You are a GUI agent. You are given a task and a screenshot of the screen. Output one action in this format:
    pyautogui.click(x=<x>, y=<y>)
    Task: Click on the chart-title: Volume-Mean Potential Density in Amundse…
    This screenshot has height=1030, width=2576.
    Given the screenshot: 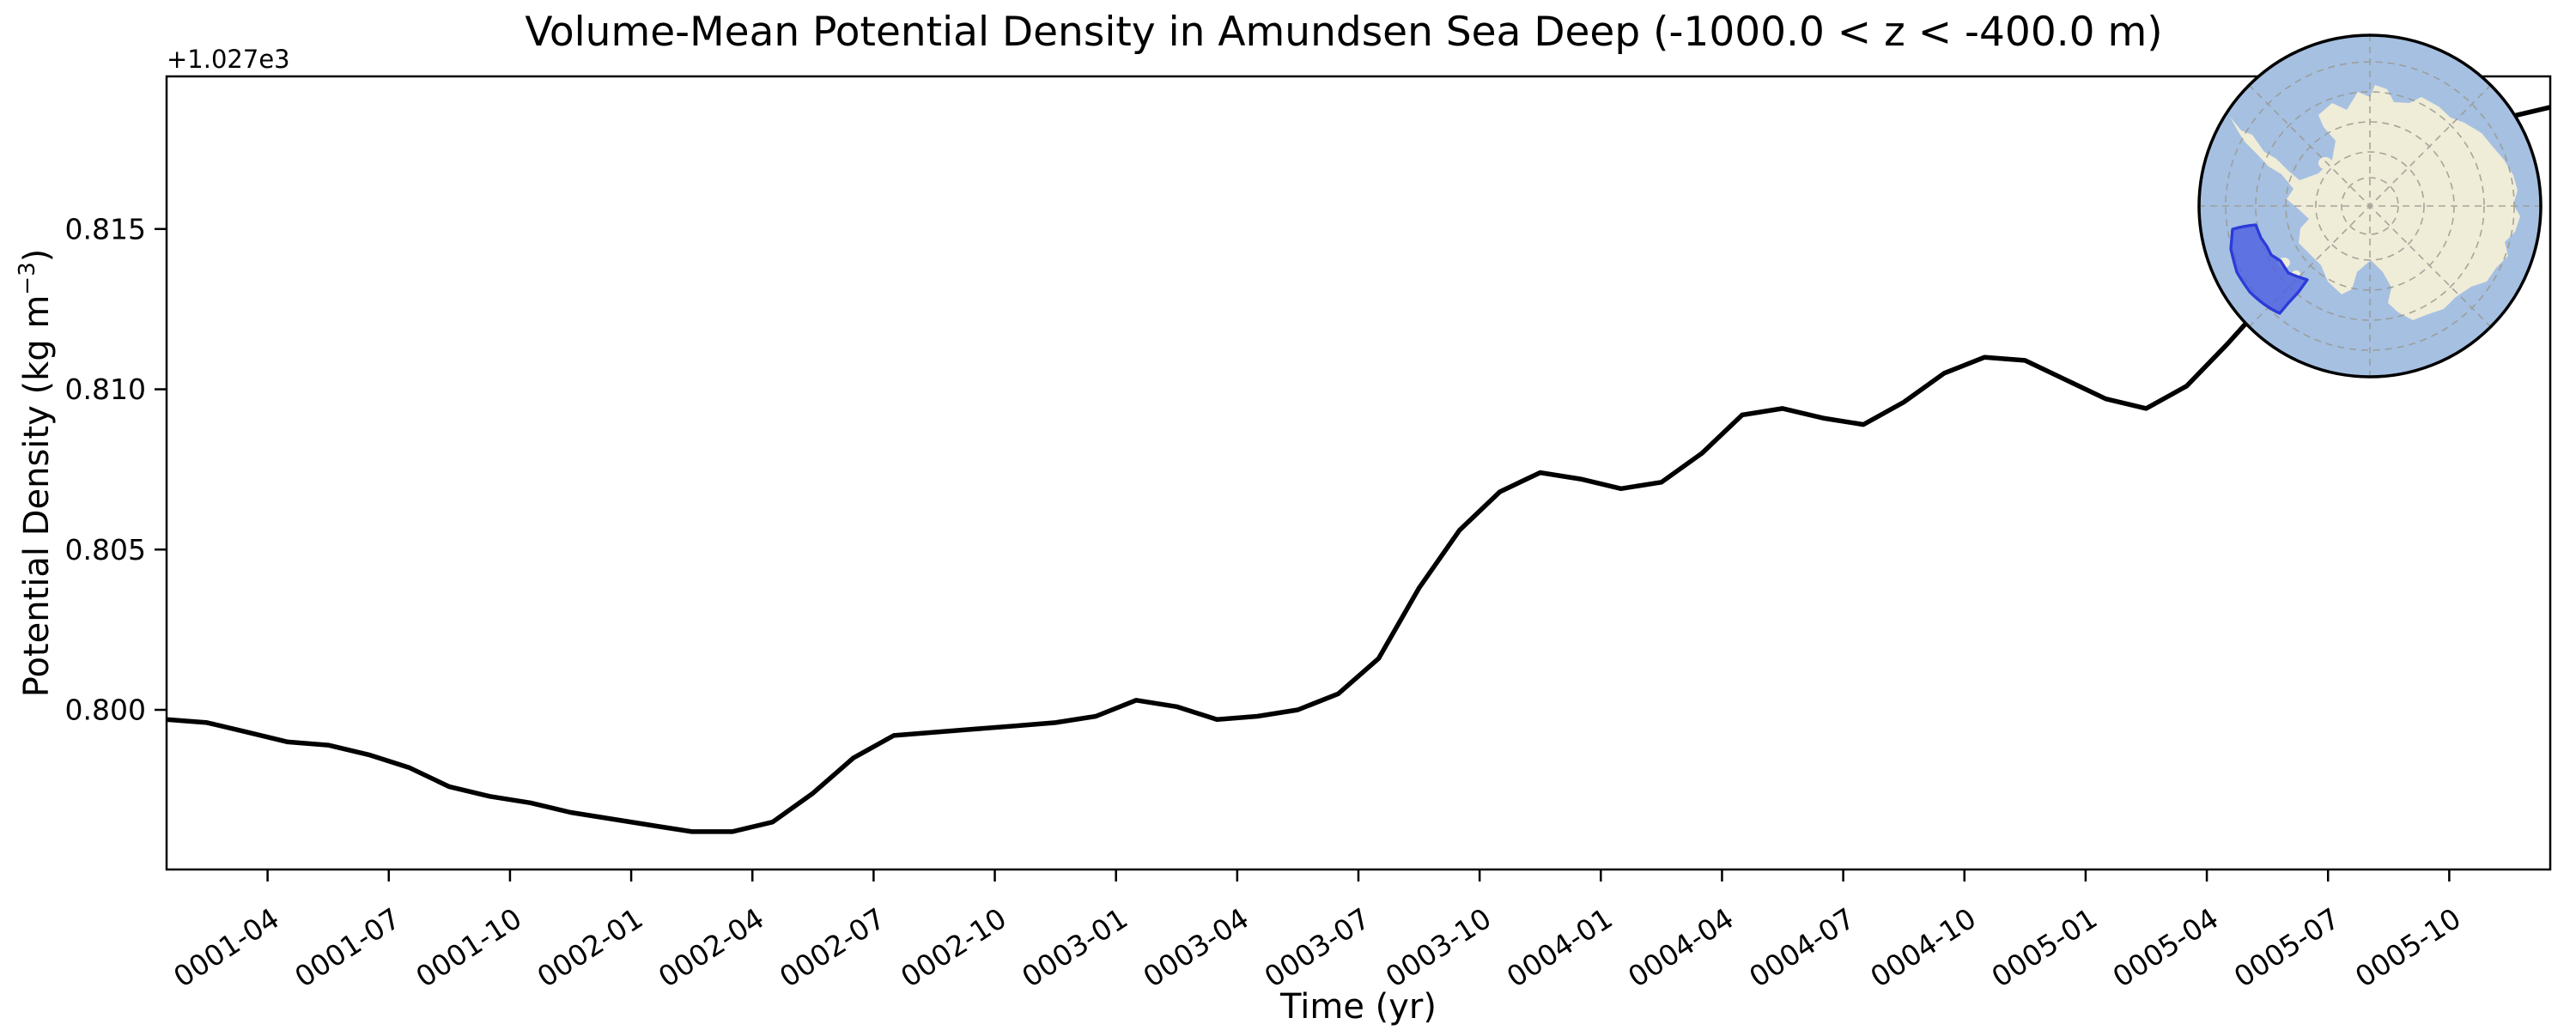 What is the action you would take?
    pyautogui.click(x=1343, y=32)
    